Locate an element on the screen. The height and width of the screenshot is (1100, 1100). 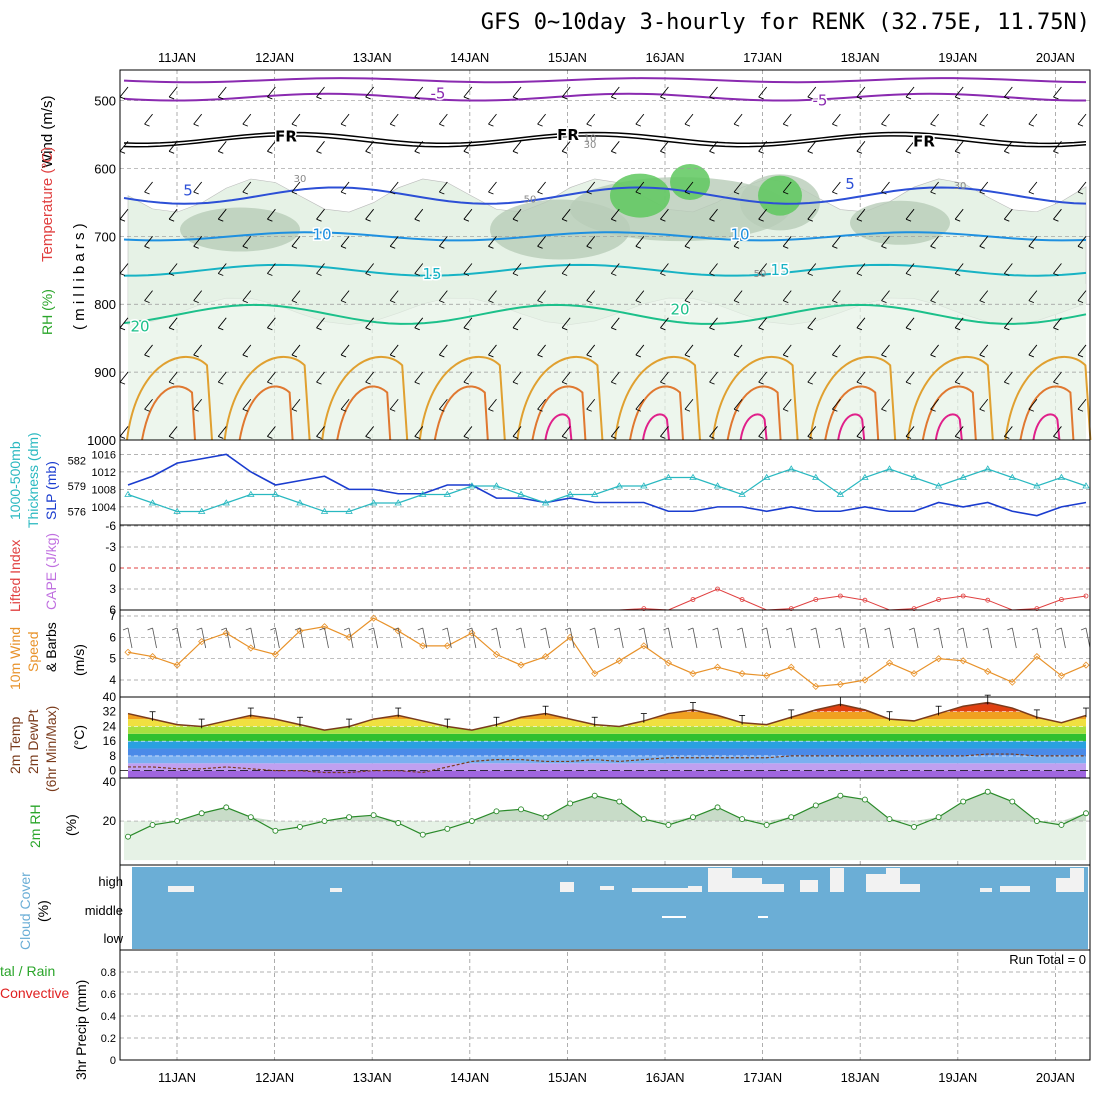
rh-ylabel: 2m RH is located at coordinates (35, 826).